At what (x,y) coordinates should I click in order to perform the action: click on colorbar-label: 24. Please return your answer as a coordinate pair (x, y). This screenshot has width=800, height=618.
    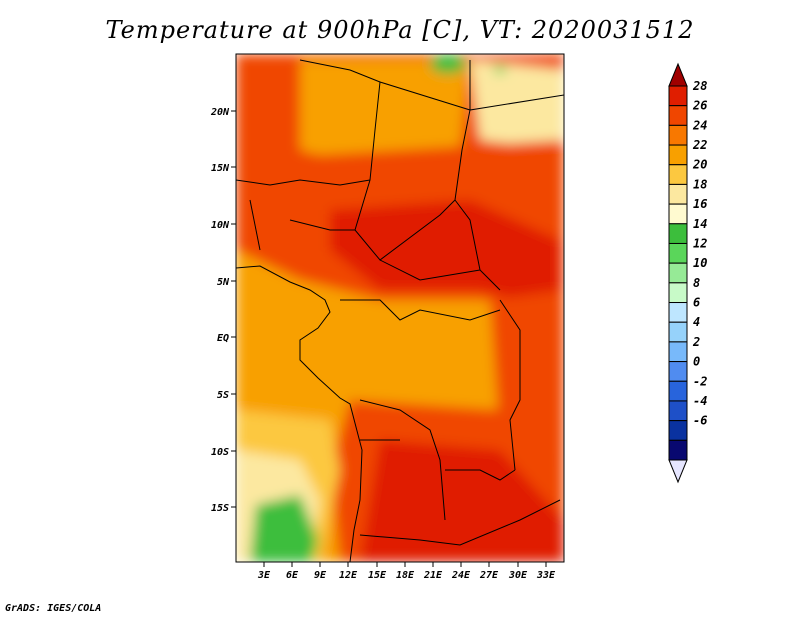
    Looking at the image, I should click on (699, 125).